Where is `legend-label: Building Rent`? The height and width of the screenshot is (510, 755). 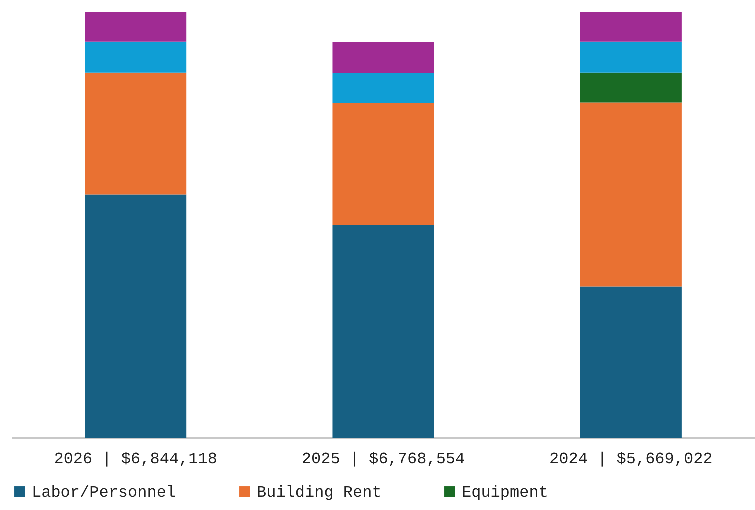
legend-label: Building Rent is located at coordinates (319, 493).